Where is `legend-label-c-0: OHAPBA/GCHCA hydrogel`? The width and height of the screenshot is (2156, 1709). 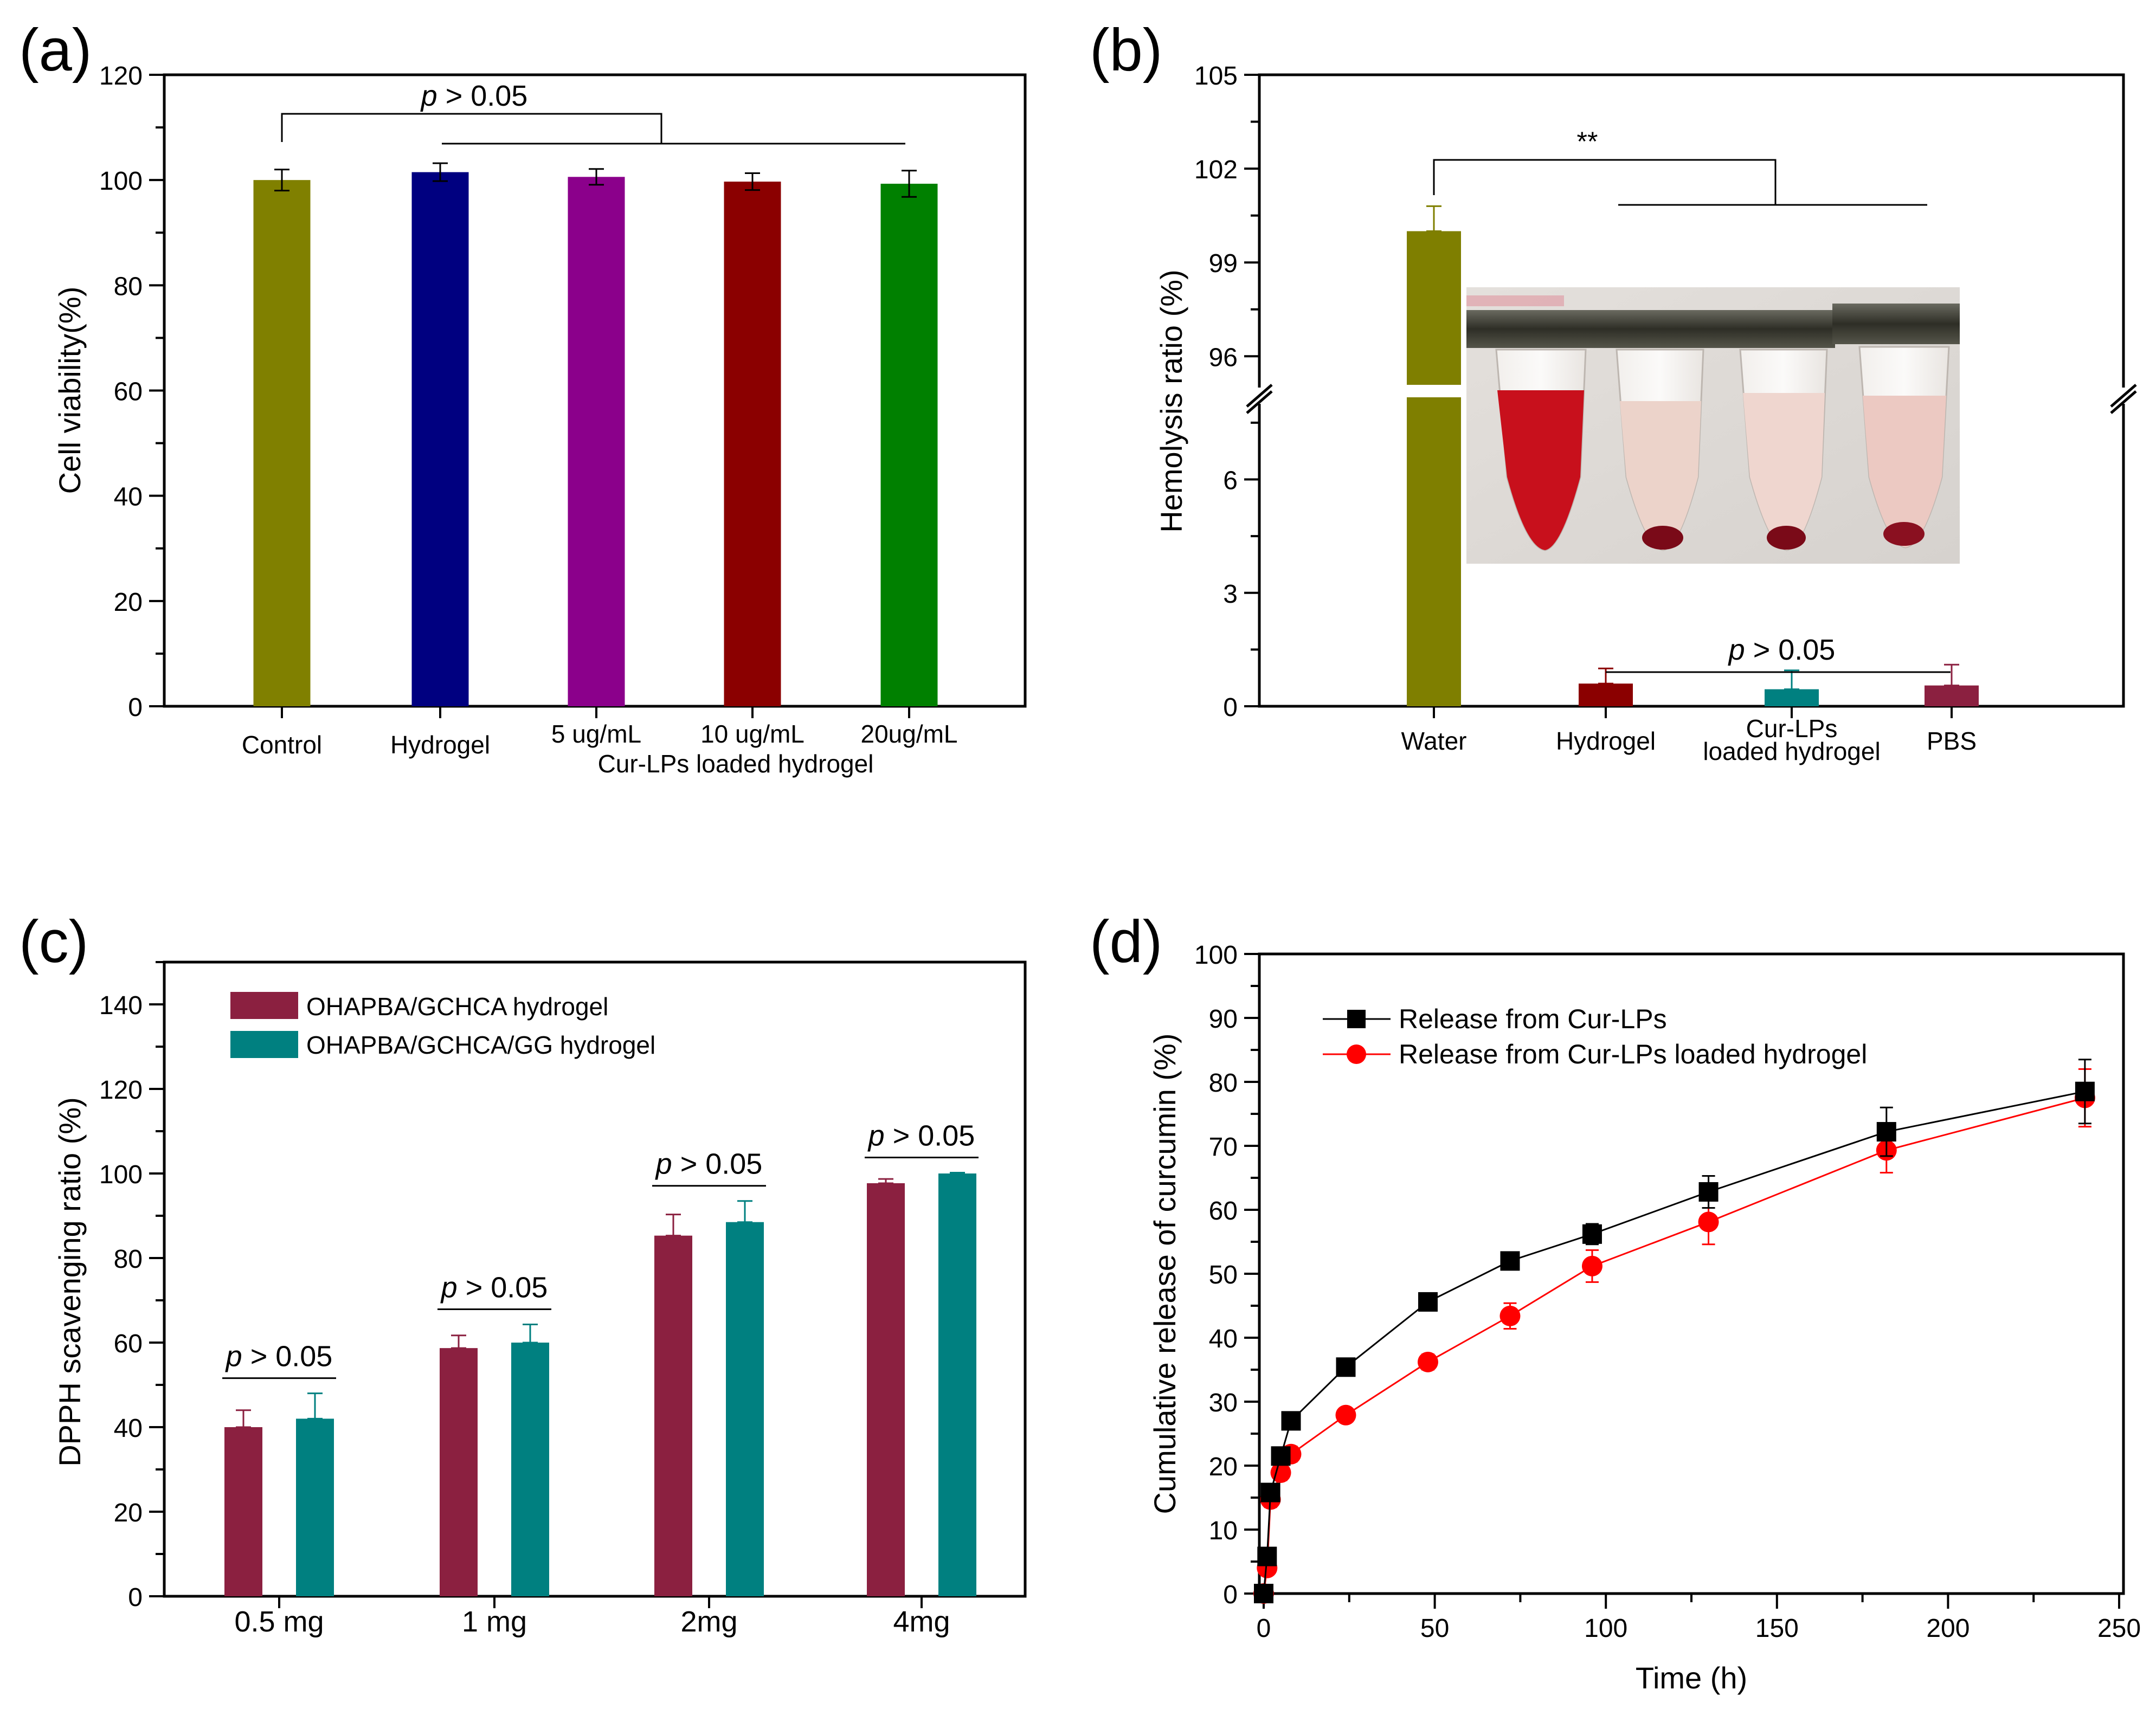 legend-label-c-0: OHAPBA/GCHCA hydrogel is located at coordinates (457, 1006).